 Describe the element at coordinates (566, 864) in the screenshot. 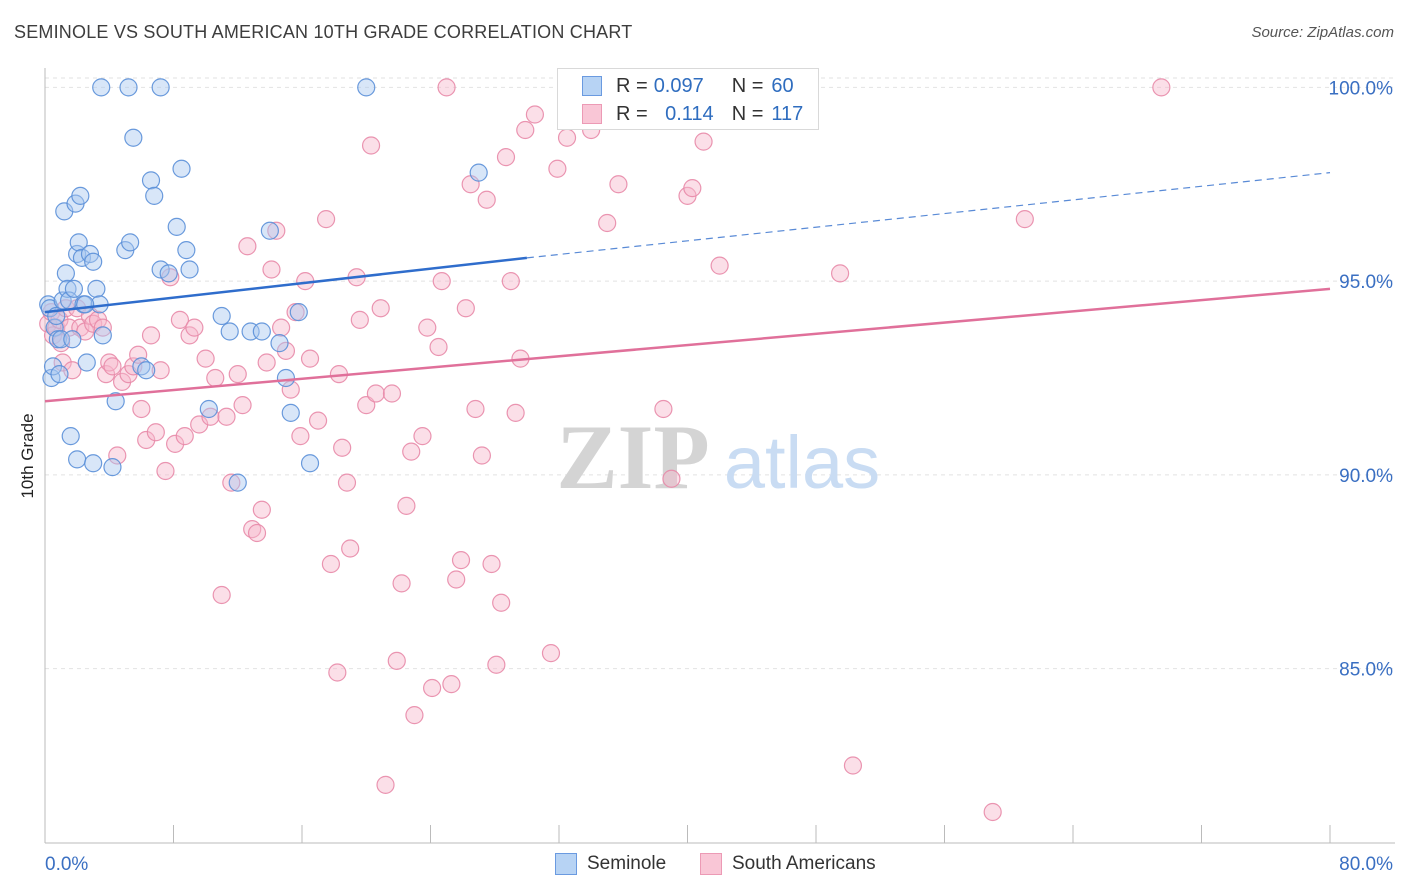

I see `seminole-legend-swatch` at that location.